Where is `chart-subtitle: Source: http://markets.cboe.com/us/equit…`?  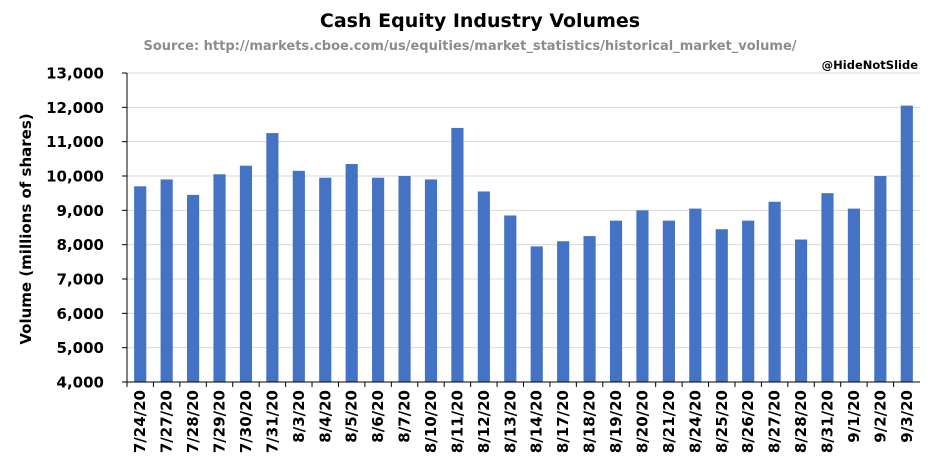
chart-subtitle: Source: http://markets.cboe.com/us/equit… is located at coordinates (469, 46).